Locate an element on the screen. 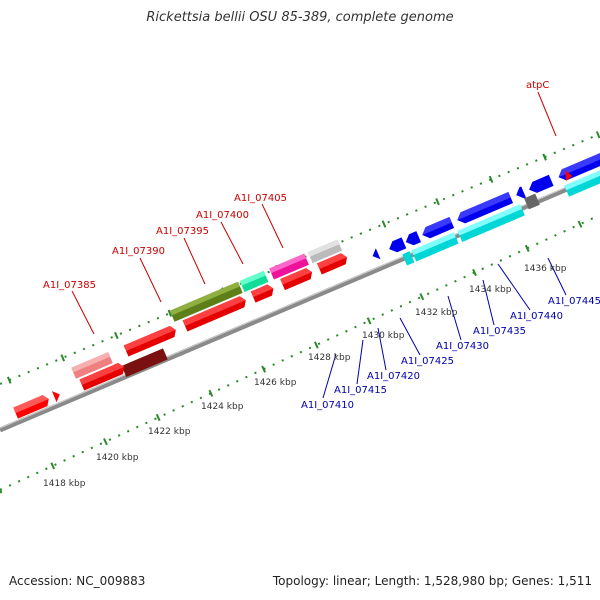  label-a1i-07405: A1I_07405 is located at coordinates (260, 198).